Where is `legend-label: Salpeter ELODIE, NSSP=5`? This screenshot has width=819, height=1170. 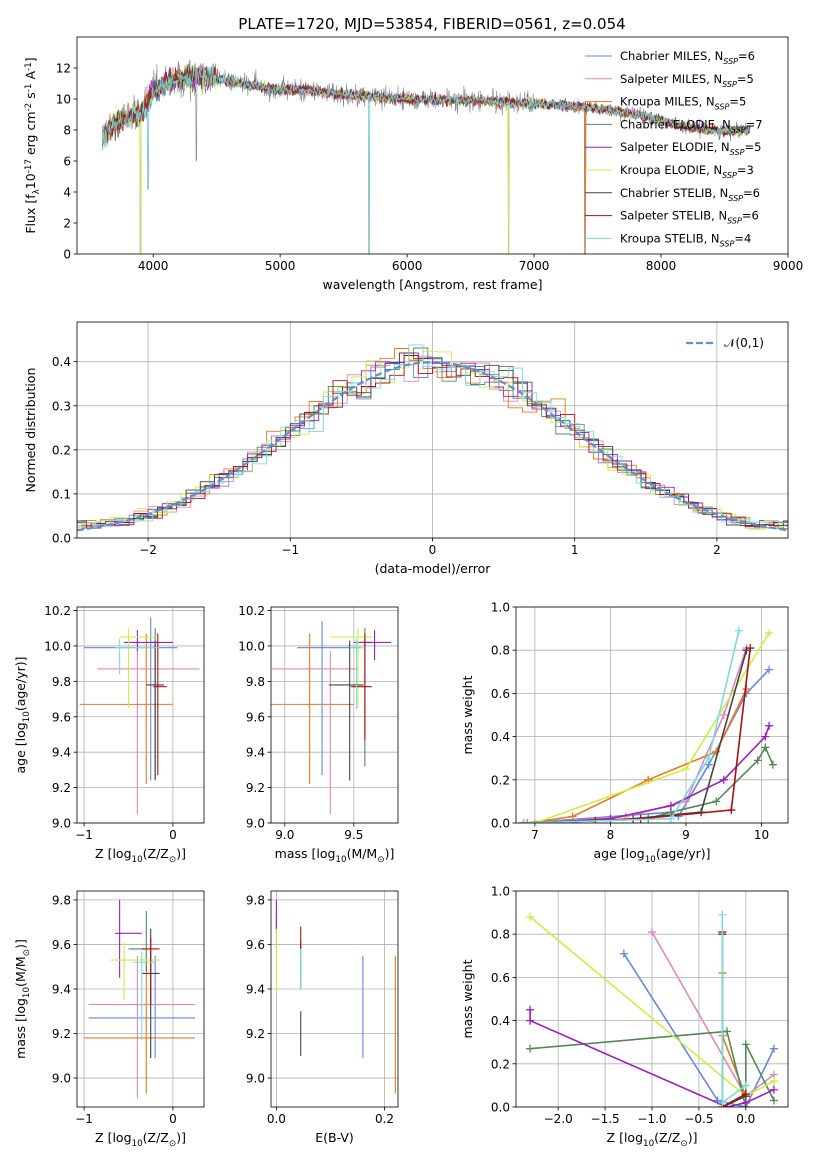
legend-label: Salpeter ELODIE, NSSP=5 is located at coordinates (690, 148).